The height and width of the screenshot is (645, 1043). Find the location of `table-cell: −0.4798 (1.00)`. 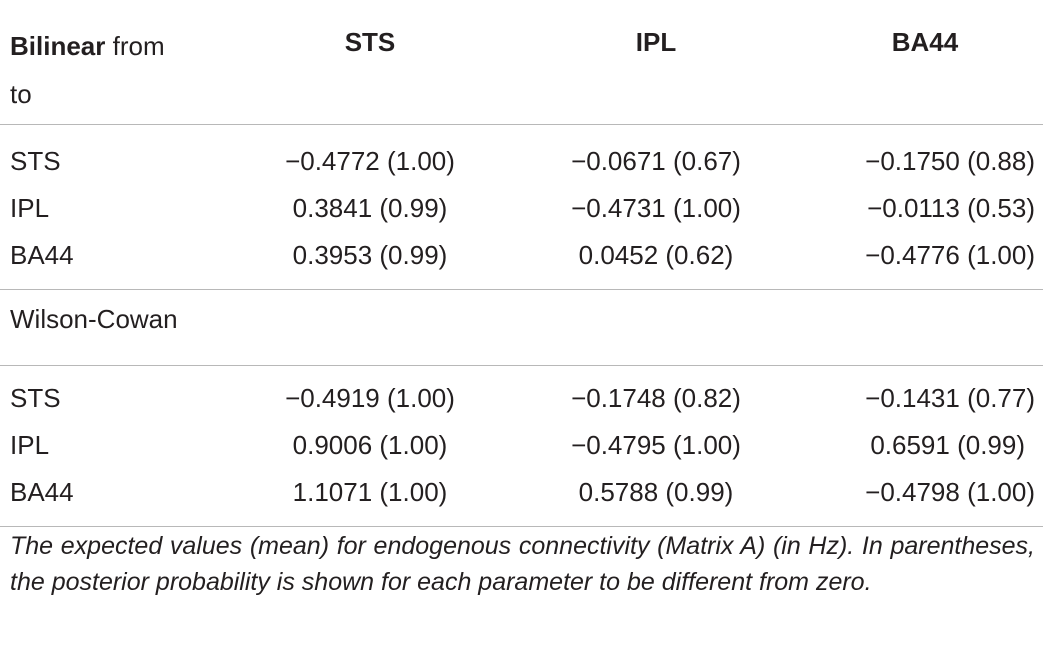

table-cell: −0.4798 (1.00) is located at coordinates (950, 492).